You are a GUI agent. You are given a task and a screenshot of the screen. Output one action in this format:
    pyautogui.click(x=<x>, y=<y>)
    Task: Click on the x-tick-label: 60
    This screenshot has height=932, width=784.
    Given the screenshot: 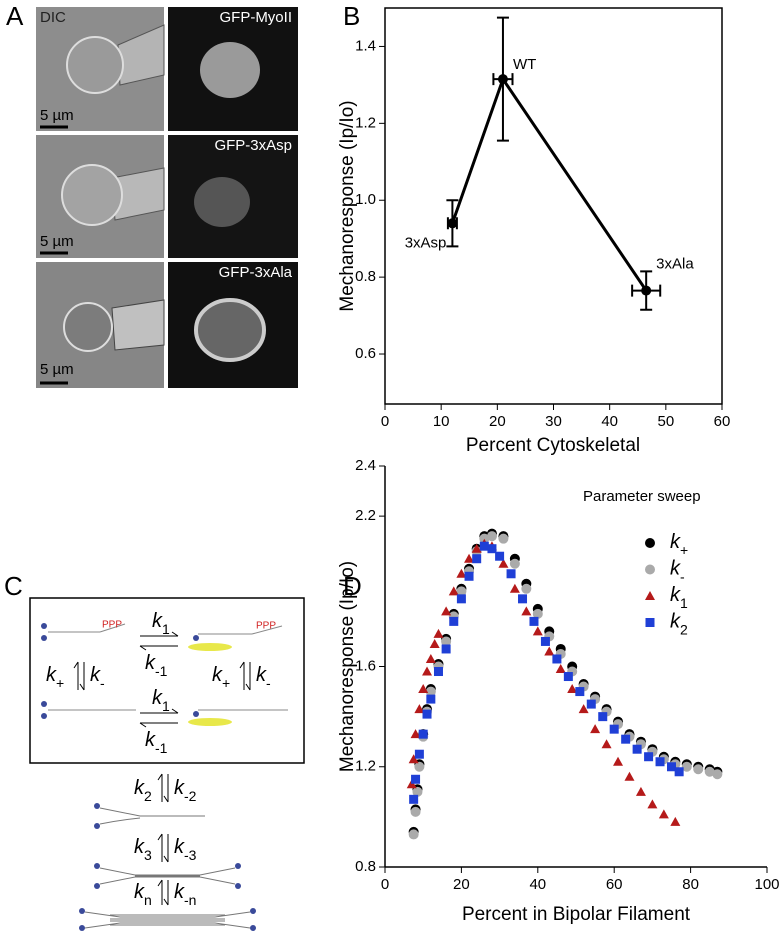 What is the action you would take?
    pyautogui.click(x=614, y=884)
    